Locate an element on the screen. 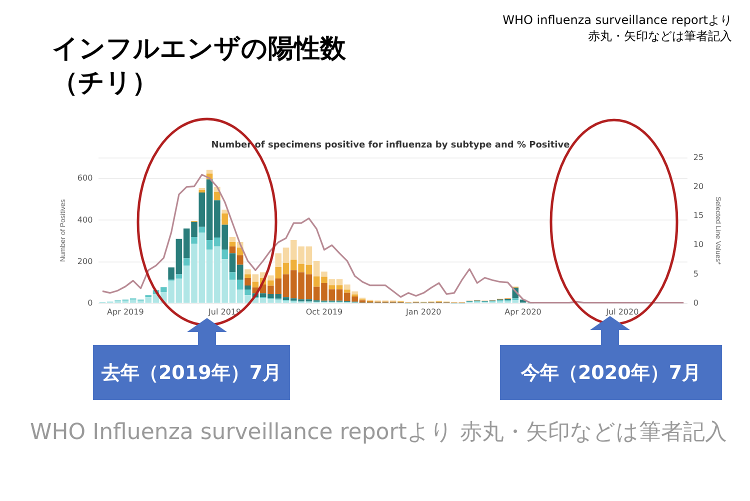  chart-subtitle: Number of specimens positive for influenza by subtype and % Positive is located at coordinates (390, 145).